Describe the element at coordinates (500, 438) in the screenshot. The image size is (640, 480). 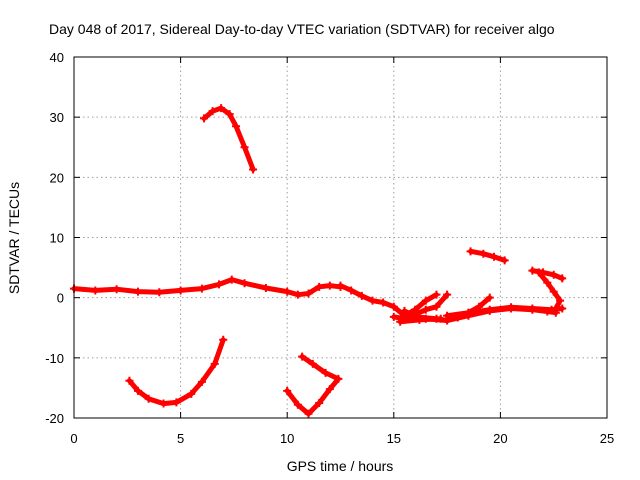
I see `x-tick-label: 20` at that location.